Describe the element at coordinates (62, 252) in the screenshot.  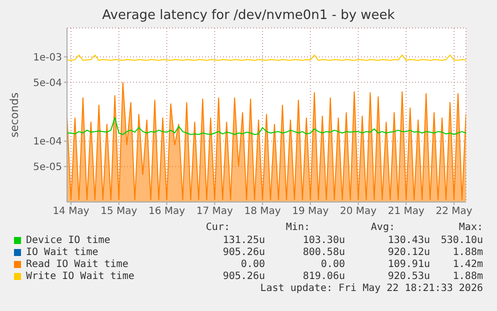
I see `legend-label: IO Wait time` at that location.